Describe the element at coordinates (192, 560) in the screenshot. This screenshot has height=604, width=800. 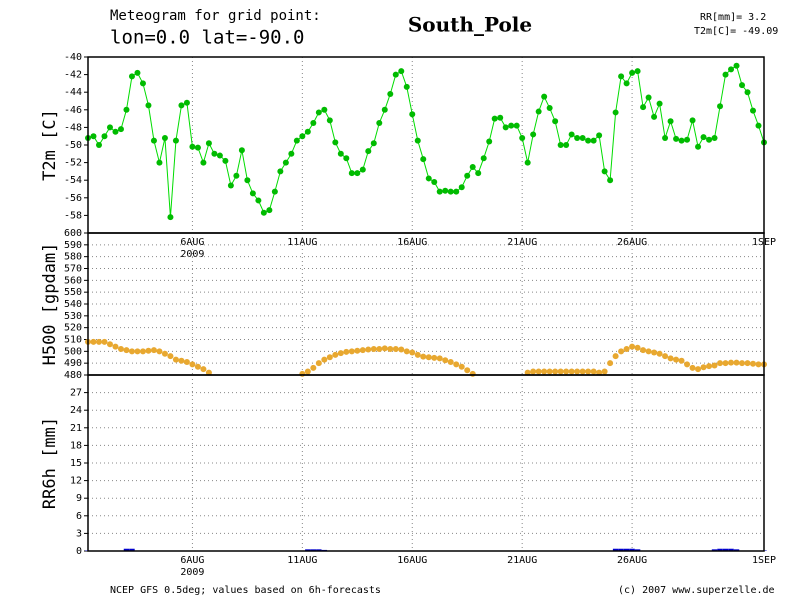
I see `x-tick-label: 6AUG` at that location.